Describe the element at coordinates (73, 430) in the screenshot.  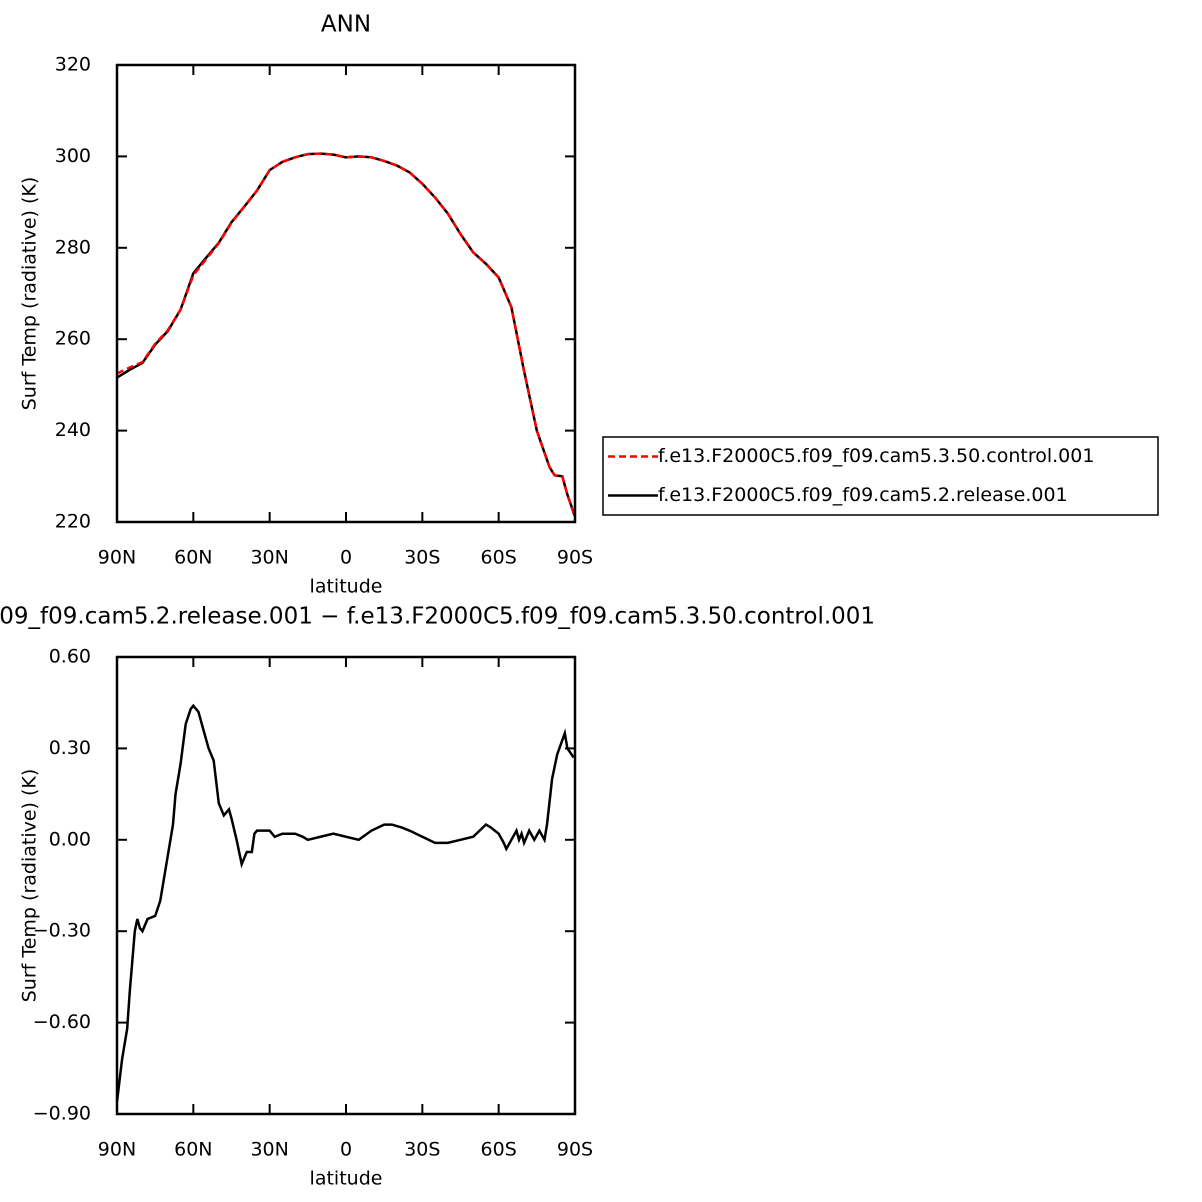
I see `y-tick-label: 240` at that location.